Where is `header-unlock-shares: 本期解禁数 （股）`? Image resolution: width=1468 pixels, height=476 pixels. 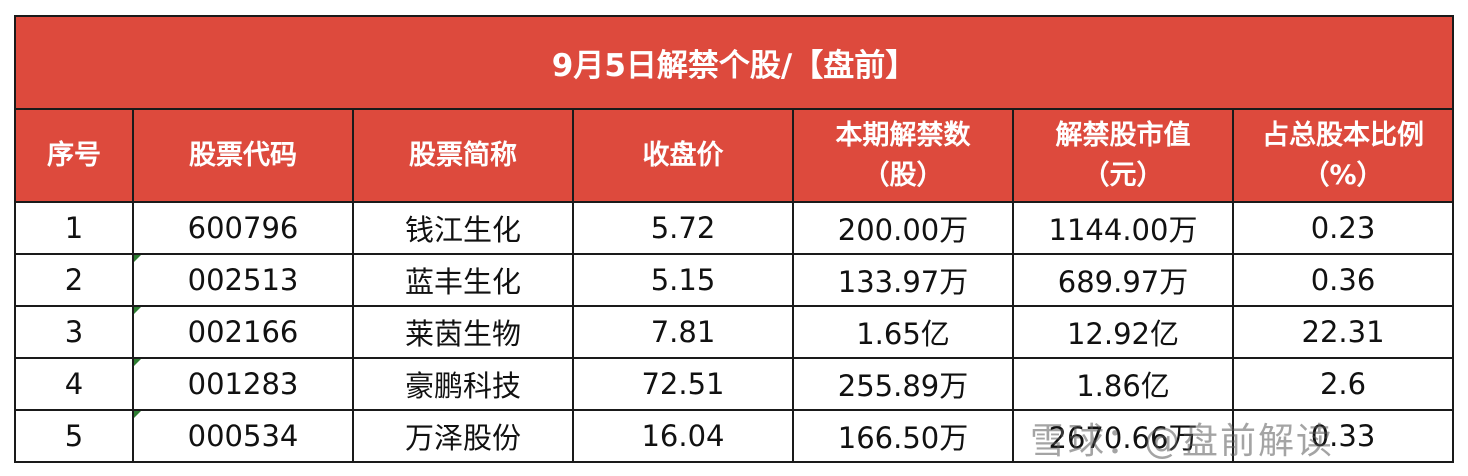 header-unlock-shares: 本期解禁数 （股） is located at coordinates (903, 155).